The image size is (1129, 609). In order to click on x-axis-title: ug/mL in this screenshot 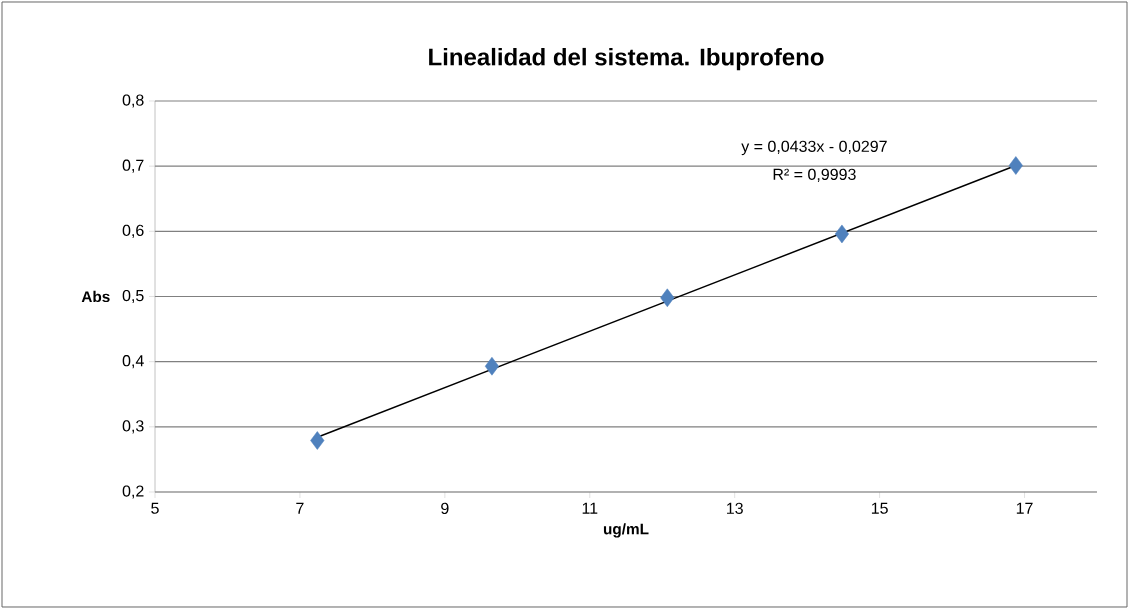, I will do `click(626, 530)`.